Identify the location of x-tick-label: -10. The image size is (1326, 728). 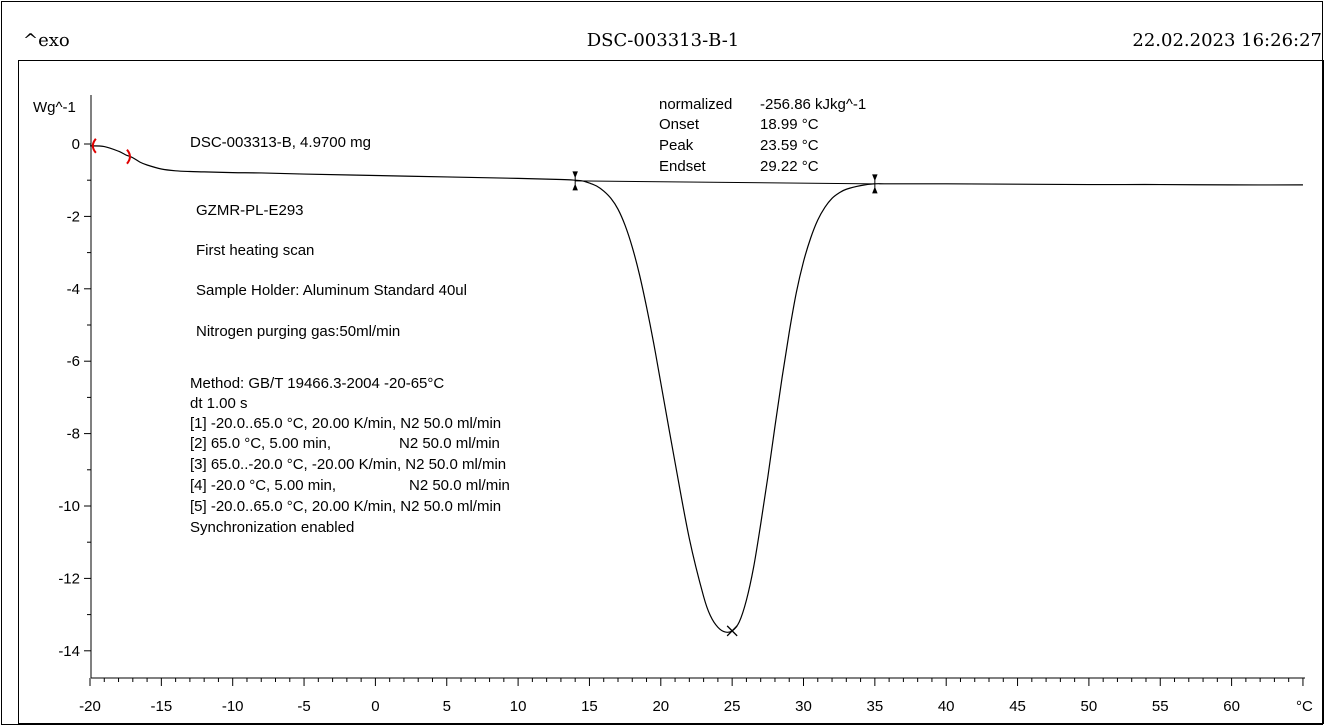
(233, 706).